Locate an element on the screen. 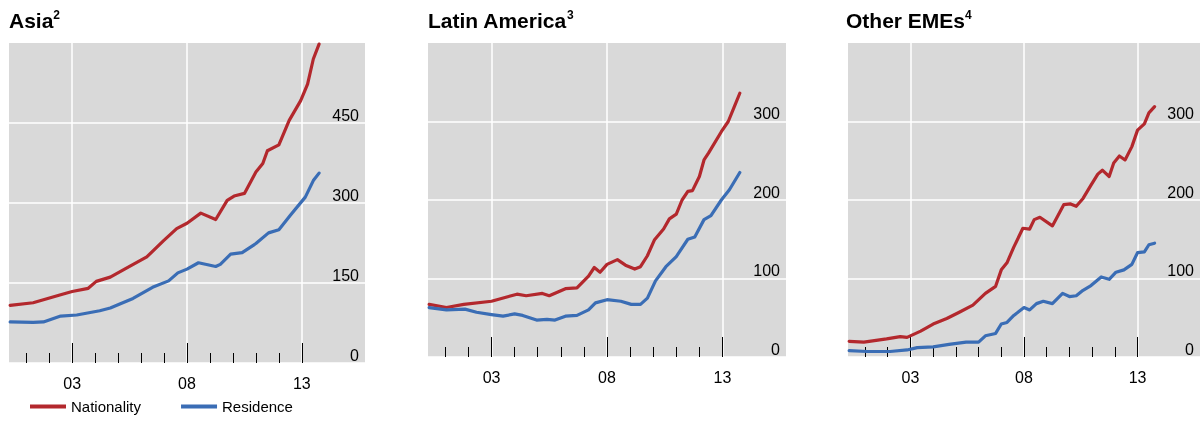  legend-label: Nationality is located at coordinates (106, 406).